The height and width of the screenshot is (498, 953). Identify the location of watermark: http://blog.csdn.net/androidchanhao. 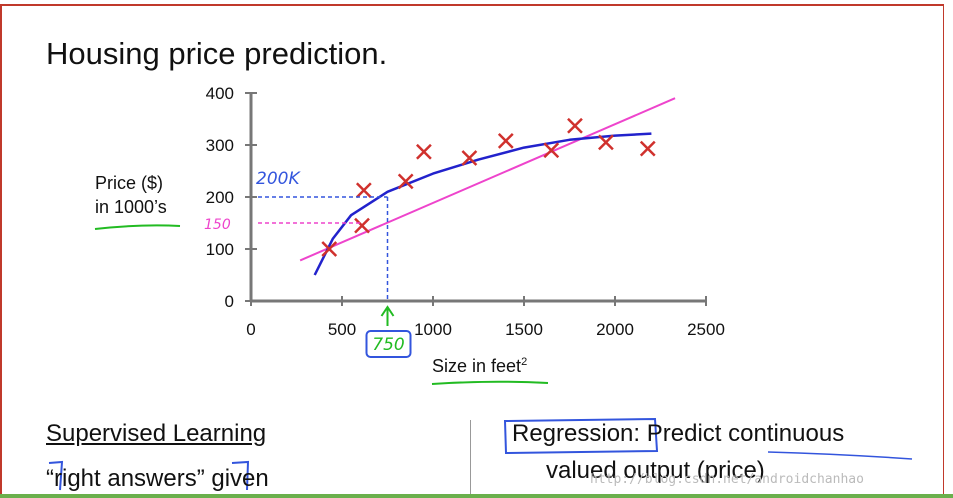
(727, 479).